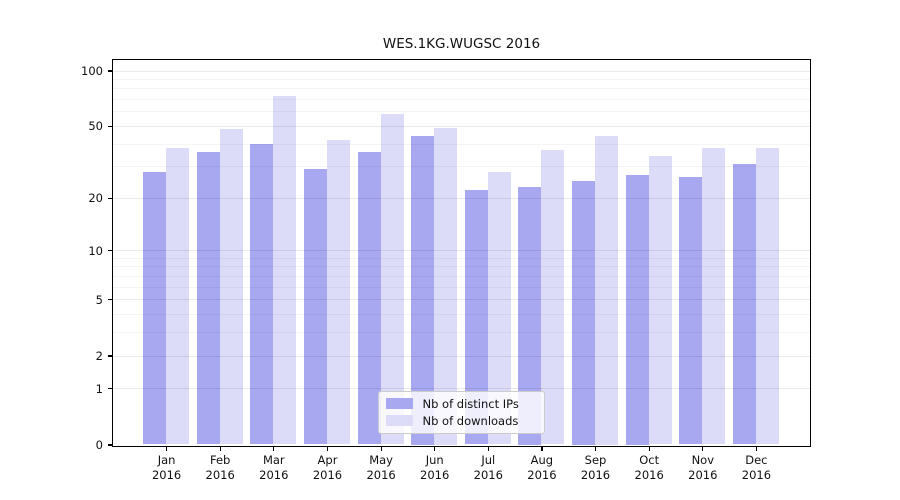 This screenshot has width=900, height=500. Describe the element at coordinates (470, 420) in the screenshot. I see `legend-label-nb-of-downloads: Nb of downloads` at that location.